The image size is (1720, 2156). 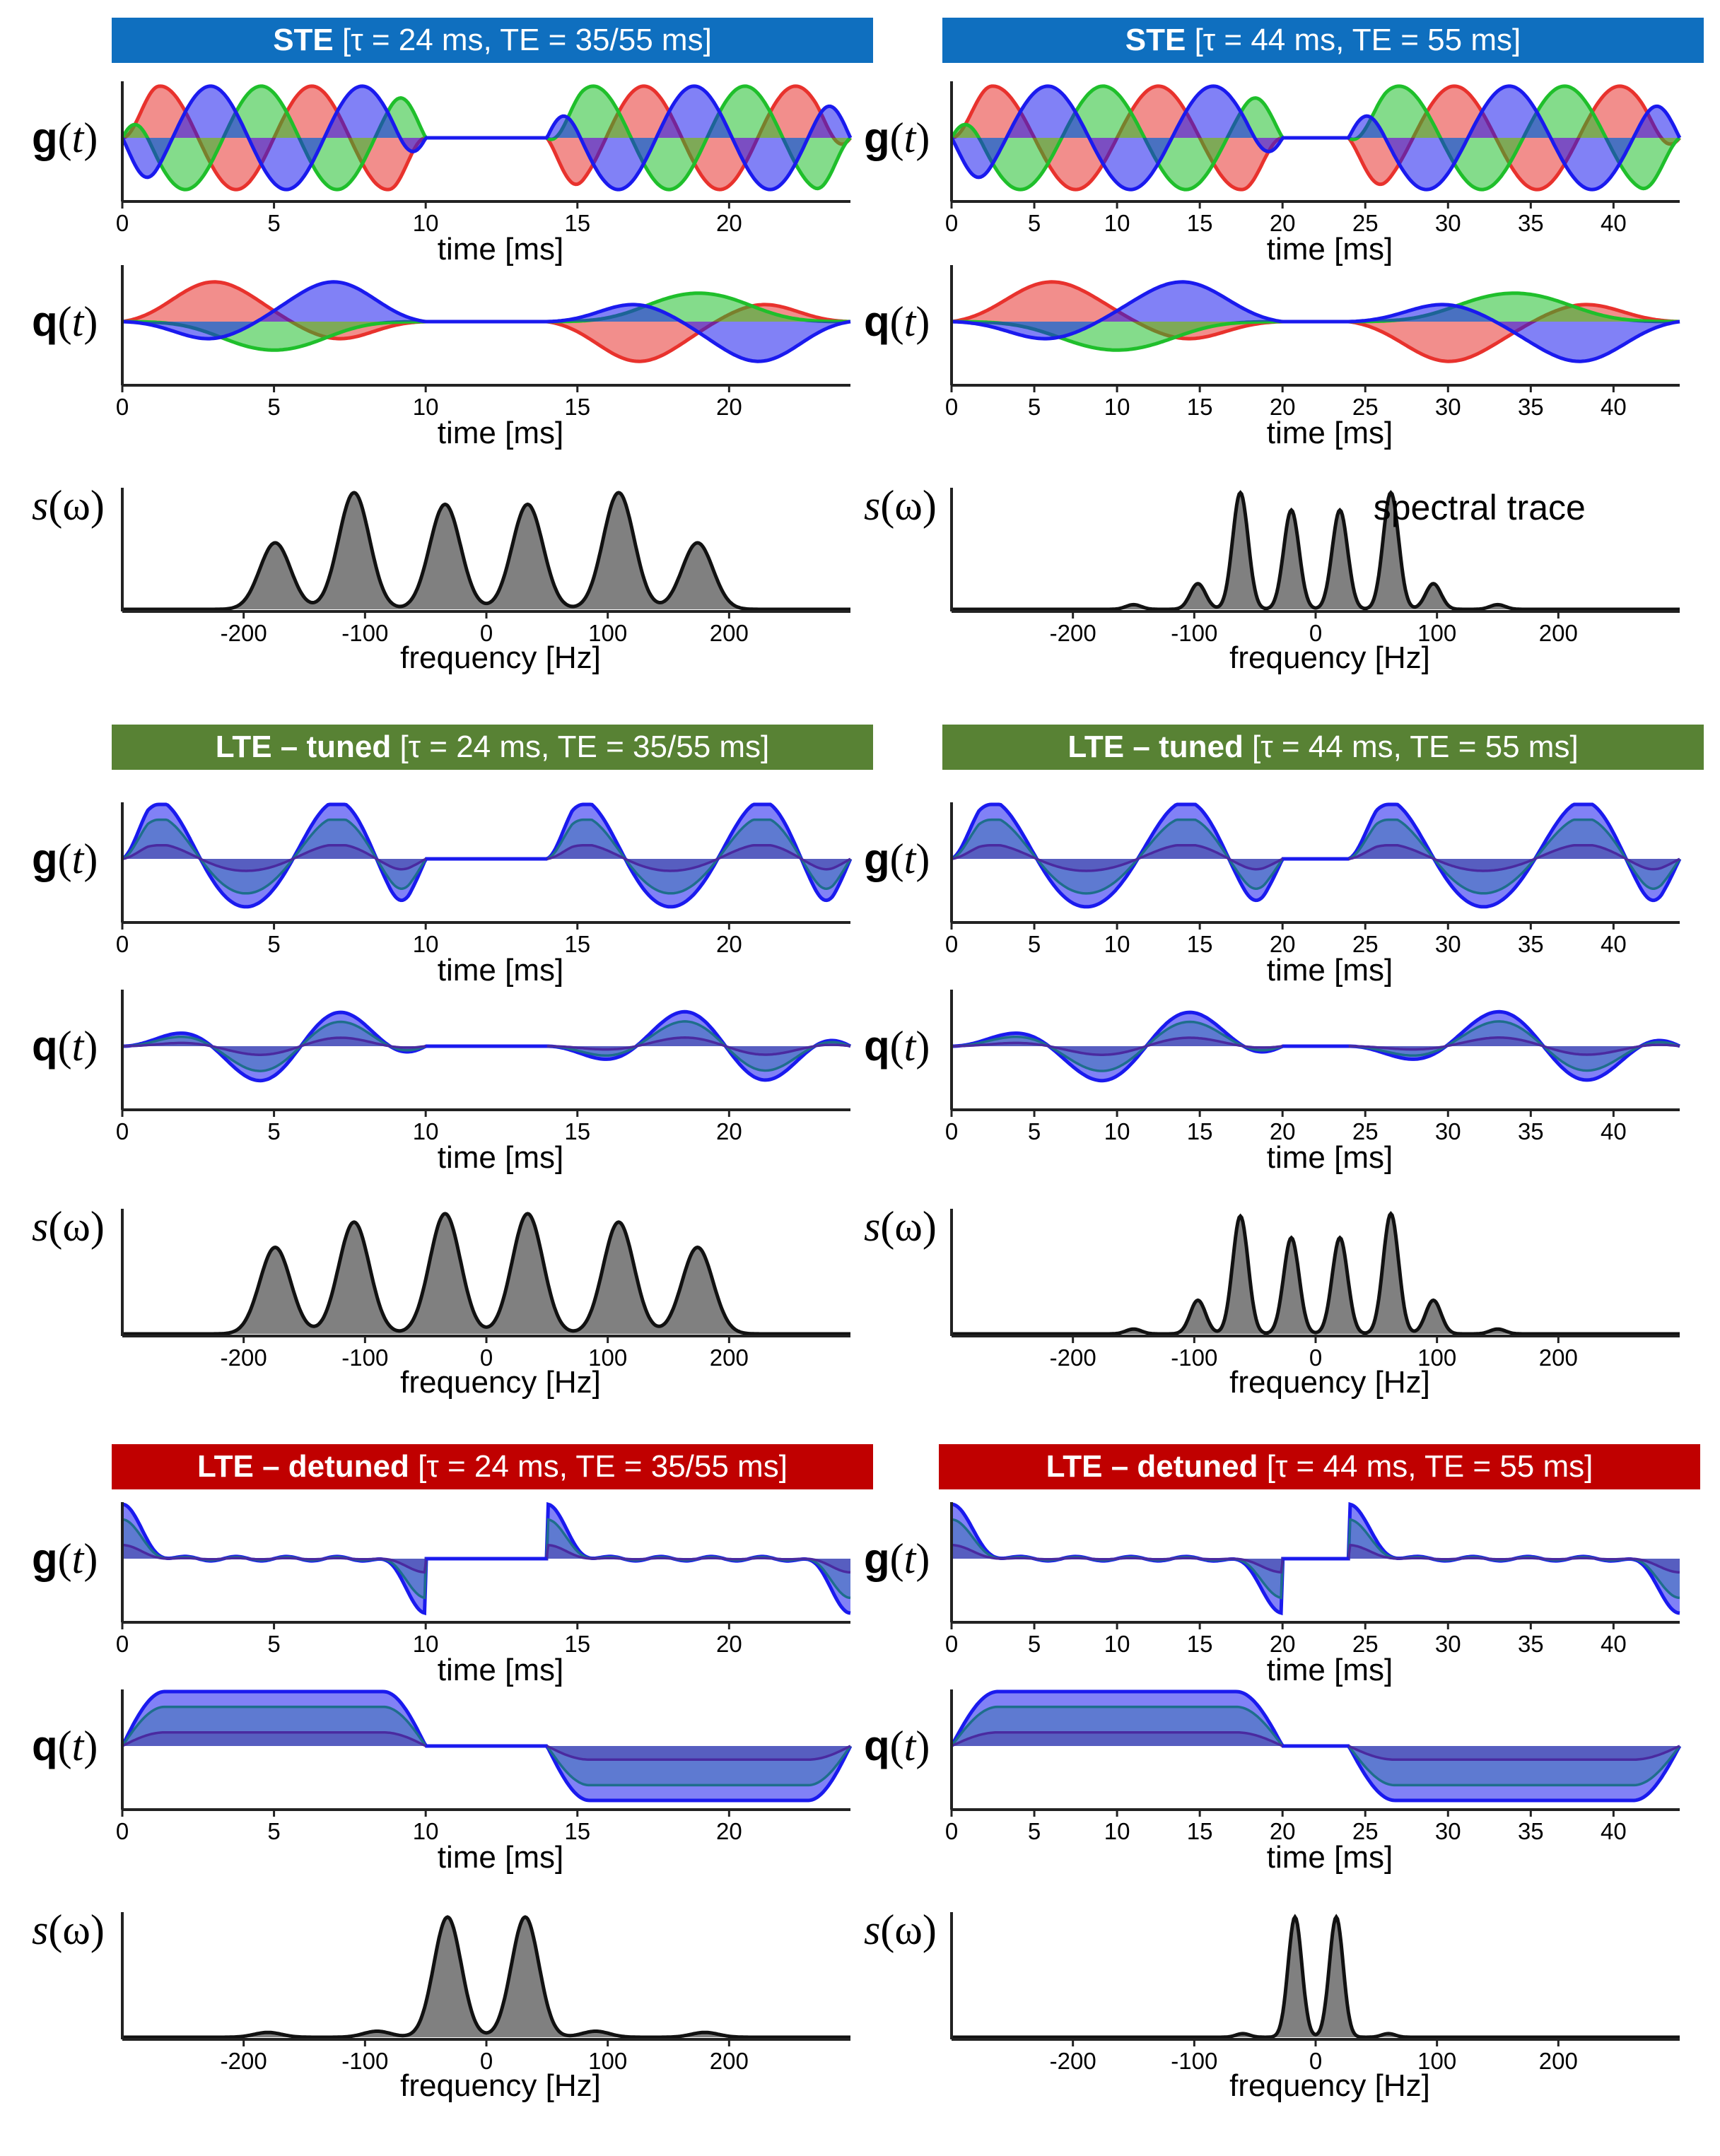 What do you see at coordinates (492, 1466) in the screenshot?
I see `banner-lte-detuned-24: LTE – detuned [τ = 24 ms, TE = 35/55 ms]` at bounding box center [492, 1466].